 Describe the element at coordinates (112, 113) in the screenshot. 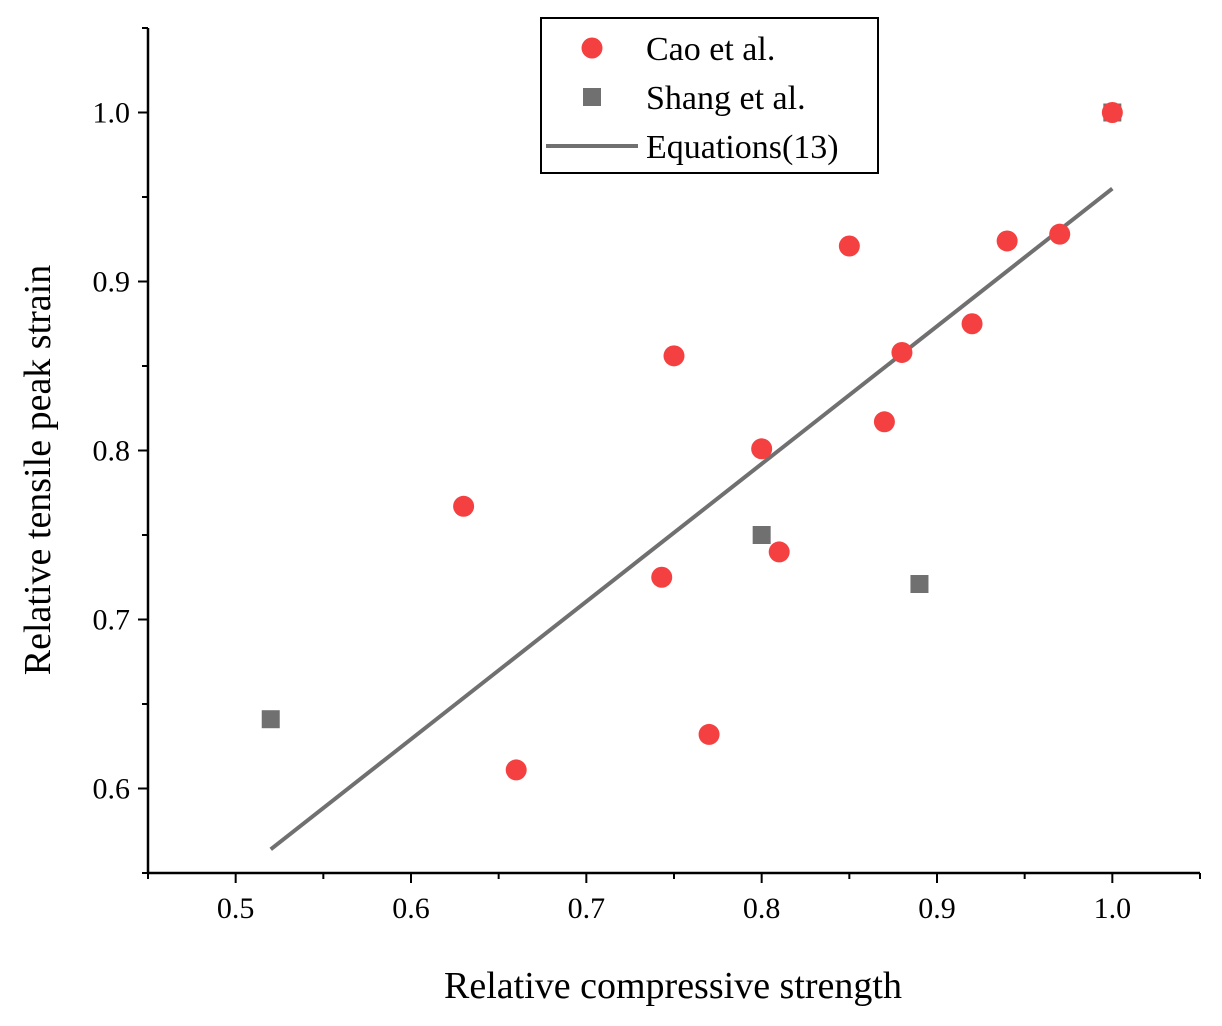

I see `y-tick-label: 1.0` at that location.